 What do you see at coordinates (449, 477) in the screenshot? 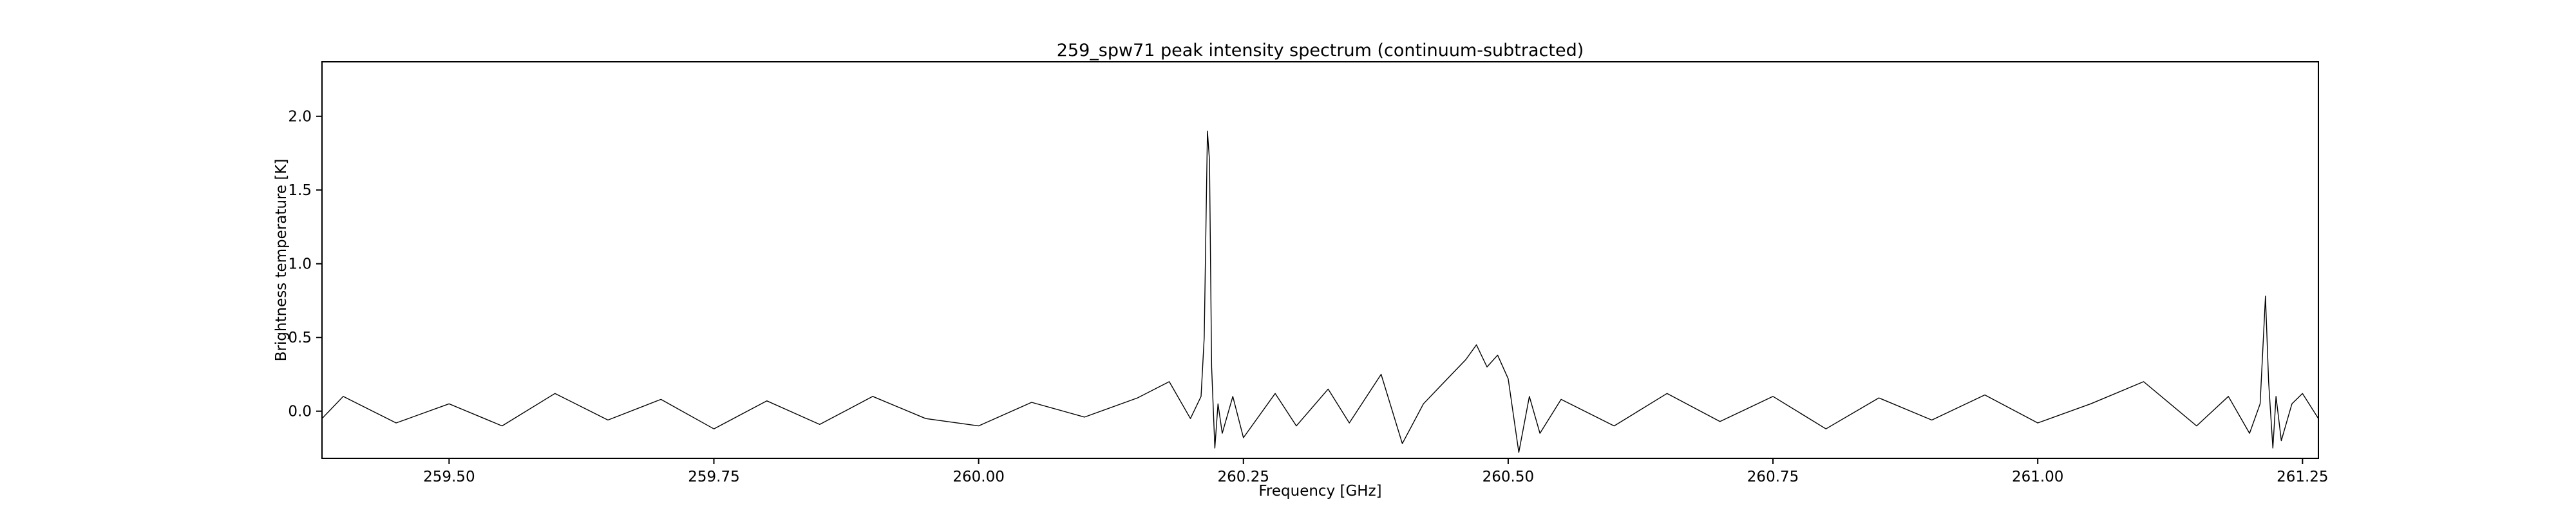
I see `x-tick-label: 259.50` at bounding box center [449, 477].